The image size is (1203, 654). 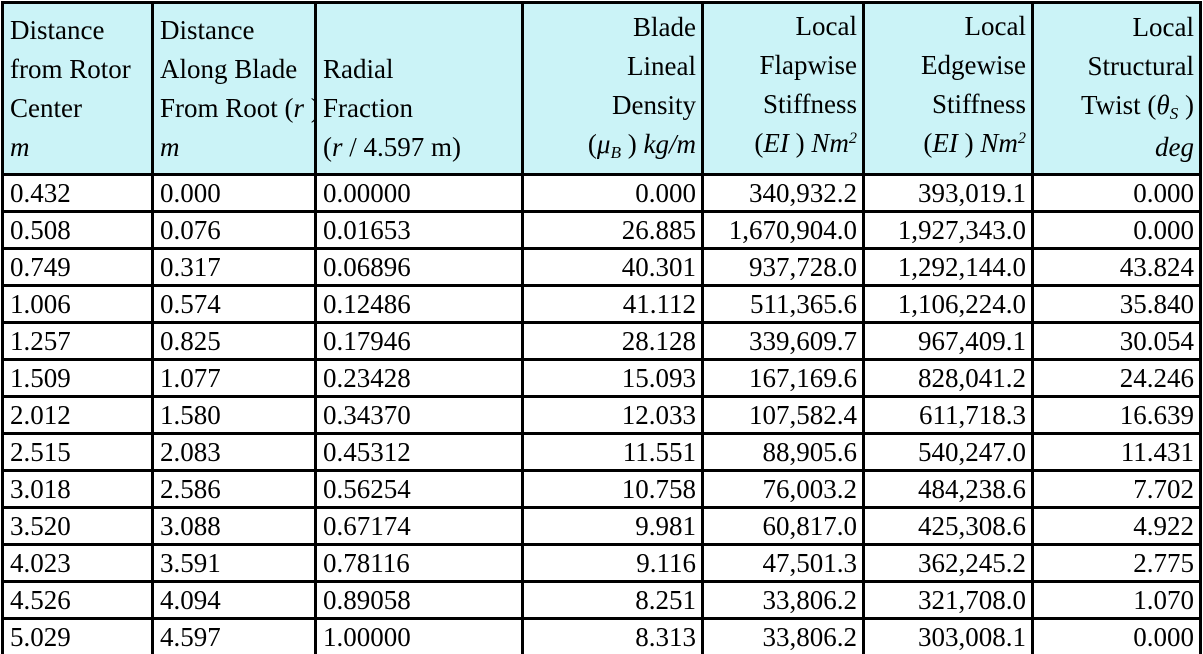 What do you see at coordinates (1116, 378) in the screenshot?
I see `cell-local-structural-twist: 24.246` at bounding box center [1116, 378].